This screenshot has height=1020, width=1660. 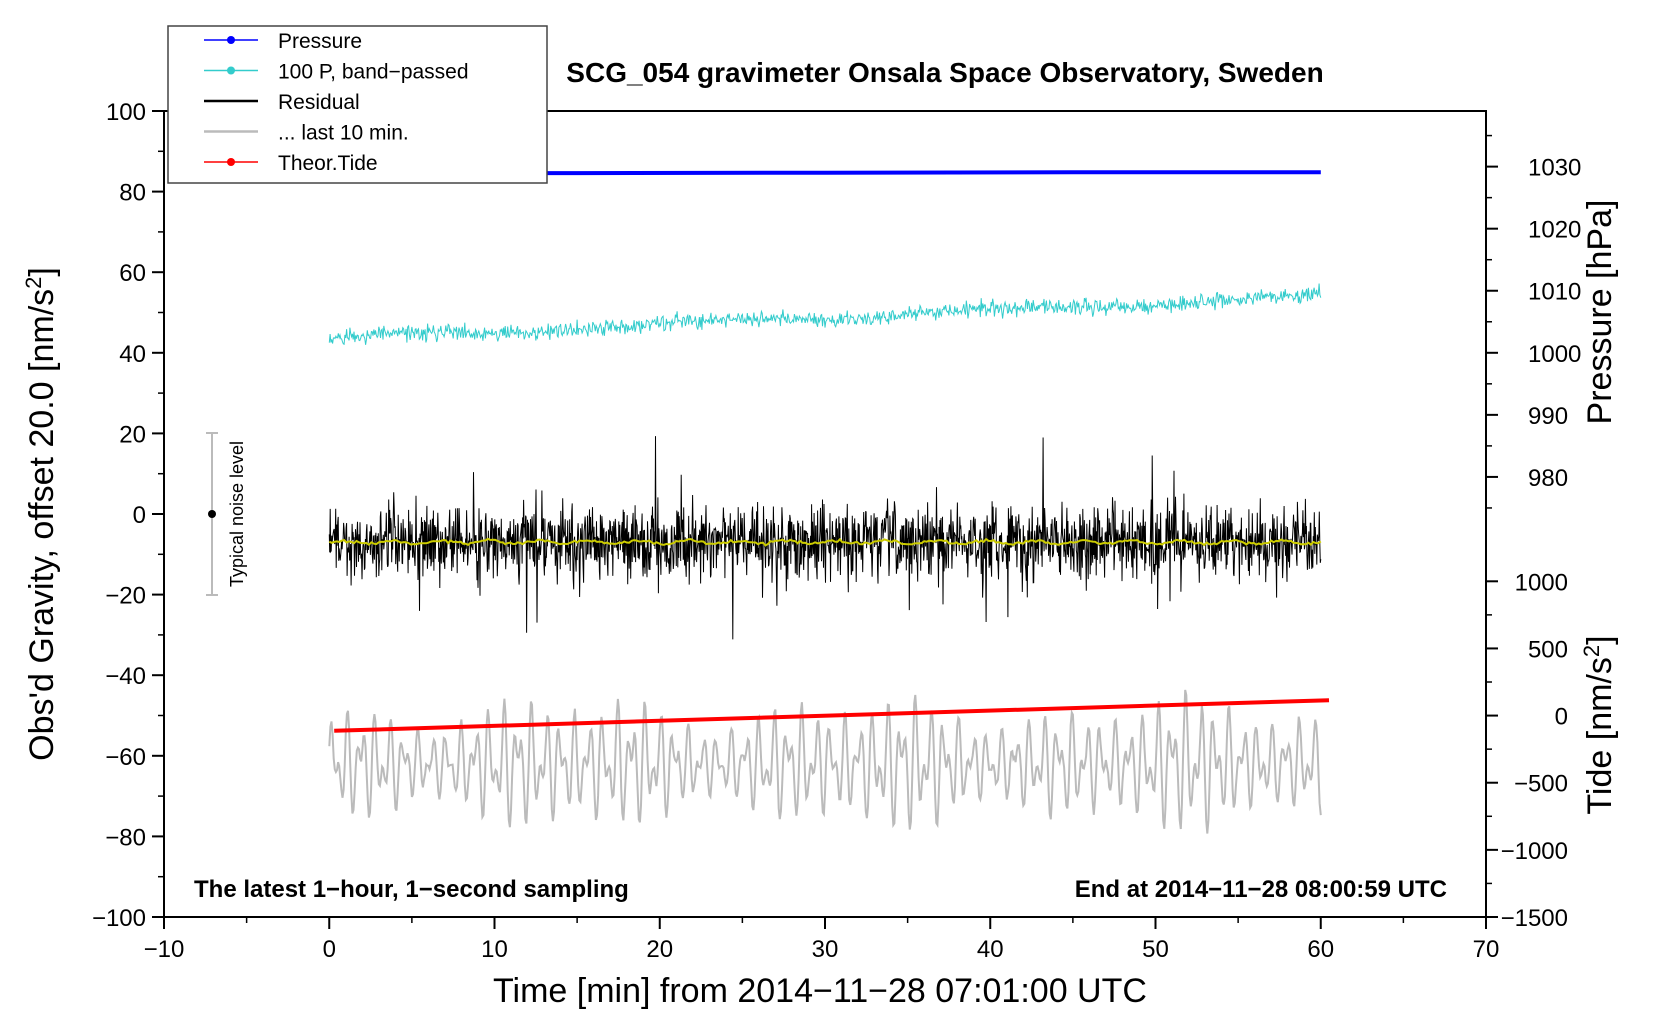 What do you see at coordinates (139, 515) in the screenshot?
I see `y-tick-label: 0` at bounding box center [139, 515].